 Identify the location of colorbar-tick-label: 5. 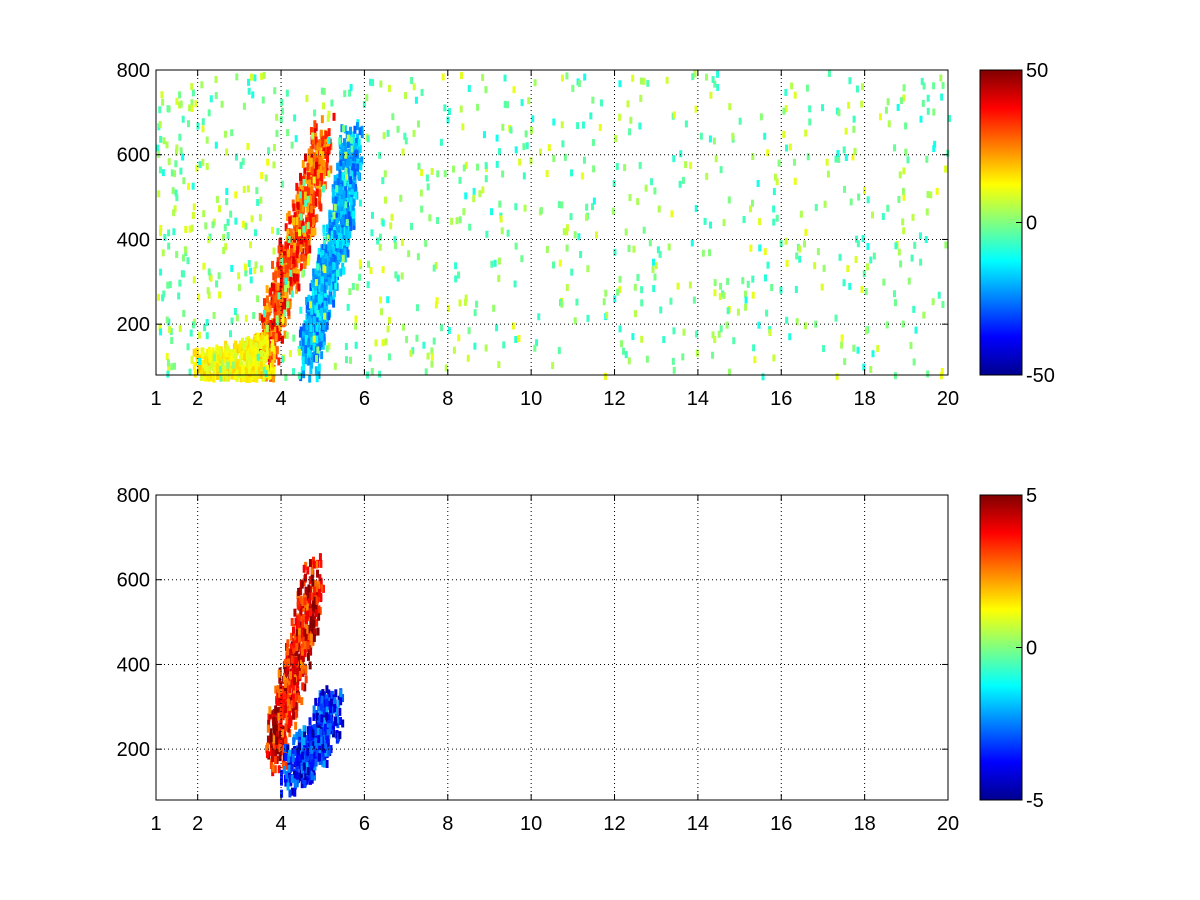
(1031, 496).